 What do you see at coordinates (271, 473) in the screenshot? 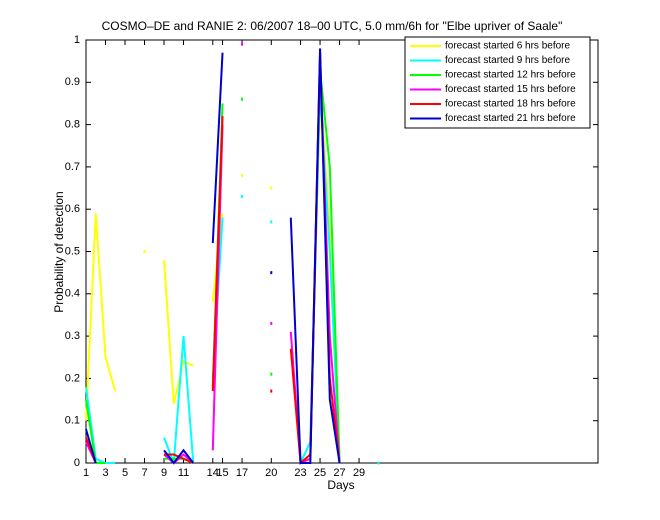
I see `x-tick-label: 20` at bounding box center [271, 473].